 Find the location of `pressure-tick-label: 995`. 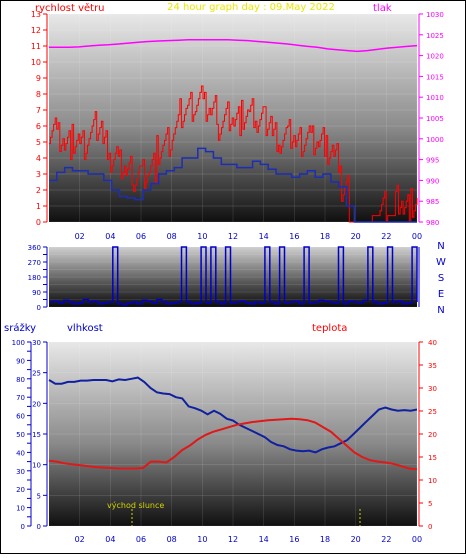

pressure-tick-label: 995 is located at coordinates (432, 161).